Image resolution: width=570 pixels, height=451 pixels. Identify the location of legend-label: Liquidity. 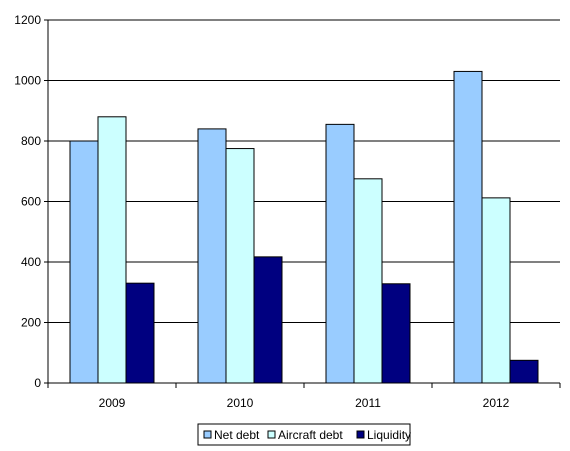
(389, 435).